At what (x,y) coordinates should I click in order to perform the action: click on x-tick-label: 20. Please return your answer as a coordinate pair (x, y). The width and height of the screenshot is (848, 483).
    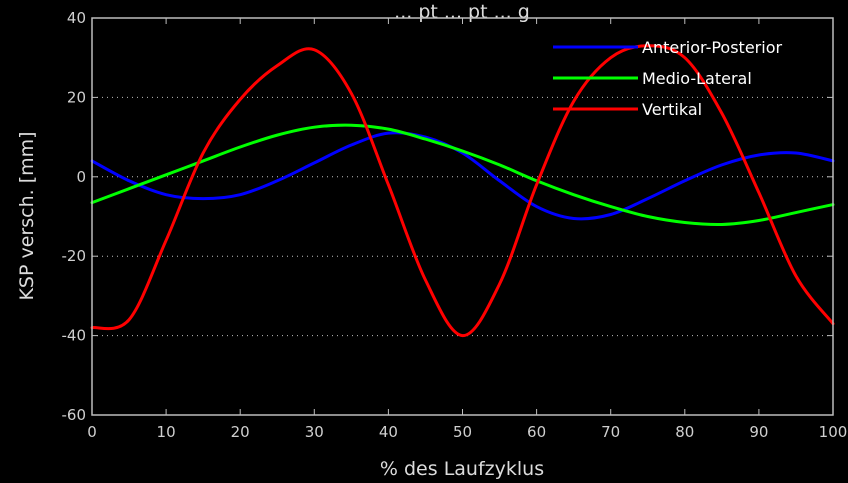
    Looking at the image, I should click on (240, 432).